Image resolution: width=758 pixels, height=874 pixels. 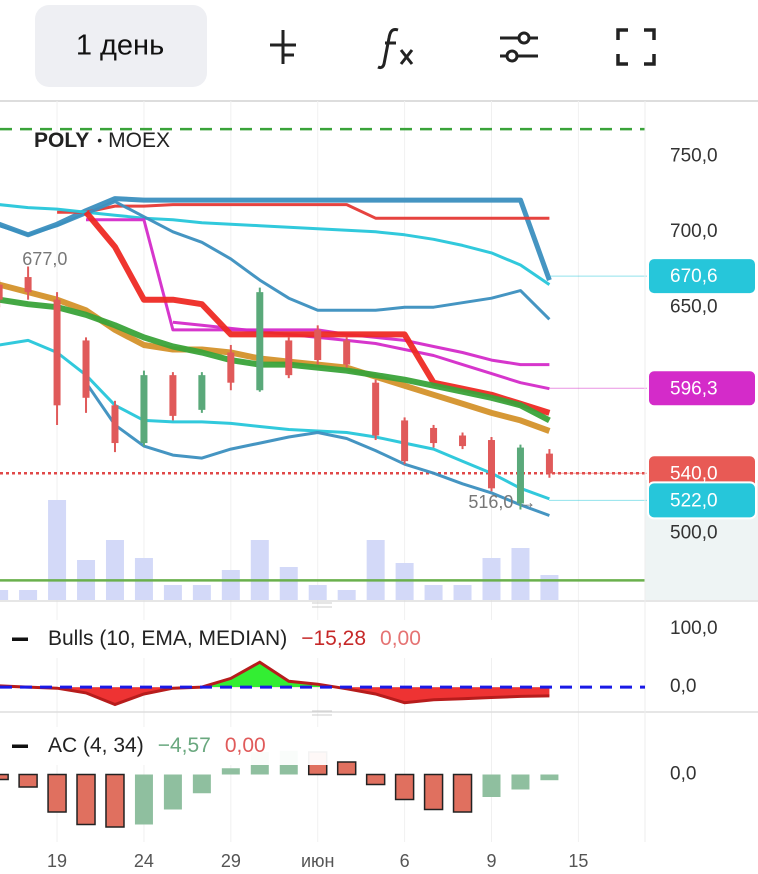 What do you see at coordinates (322, 659) in the screenshot?
I see `pane-handles` at bounding box center [322, 659].